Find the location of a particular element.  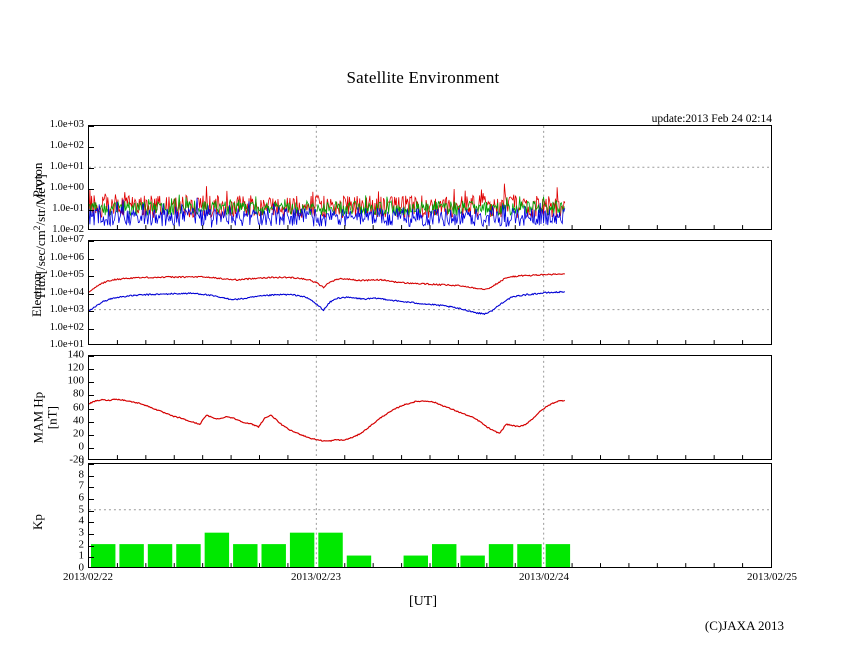

kp-bars is located at coordinates (330, 549).